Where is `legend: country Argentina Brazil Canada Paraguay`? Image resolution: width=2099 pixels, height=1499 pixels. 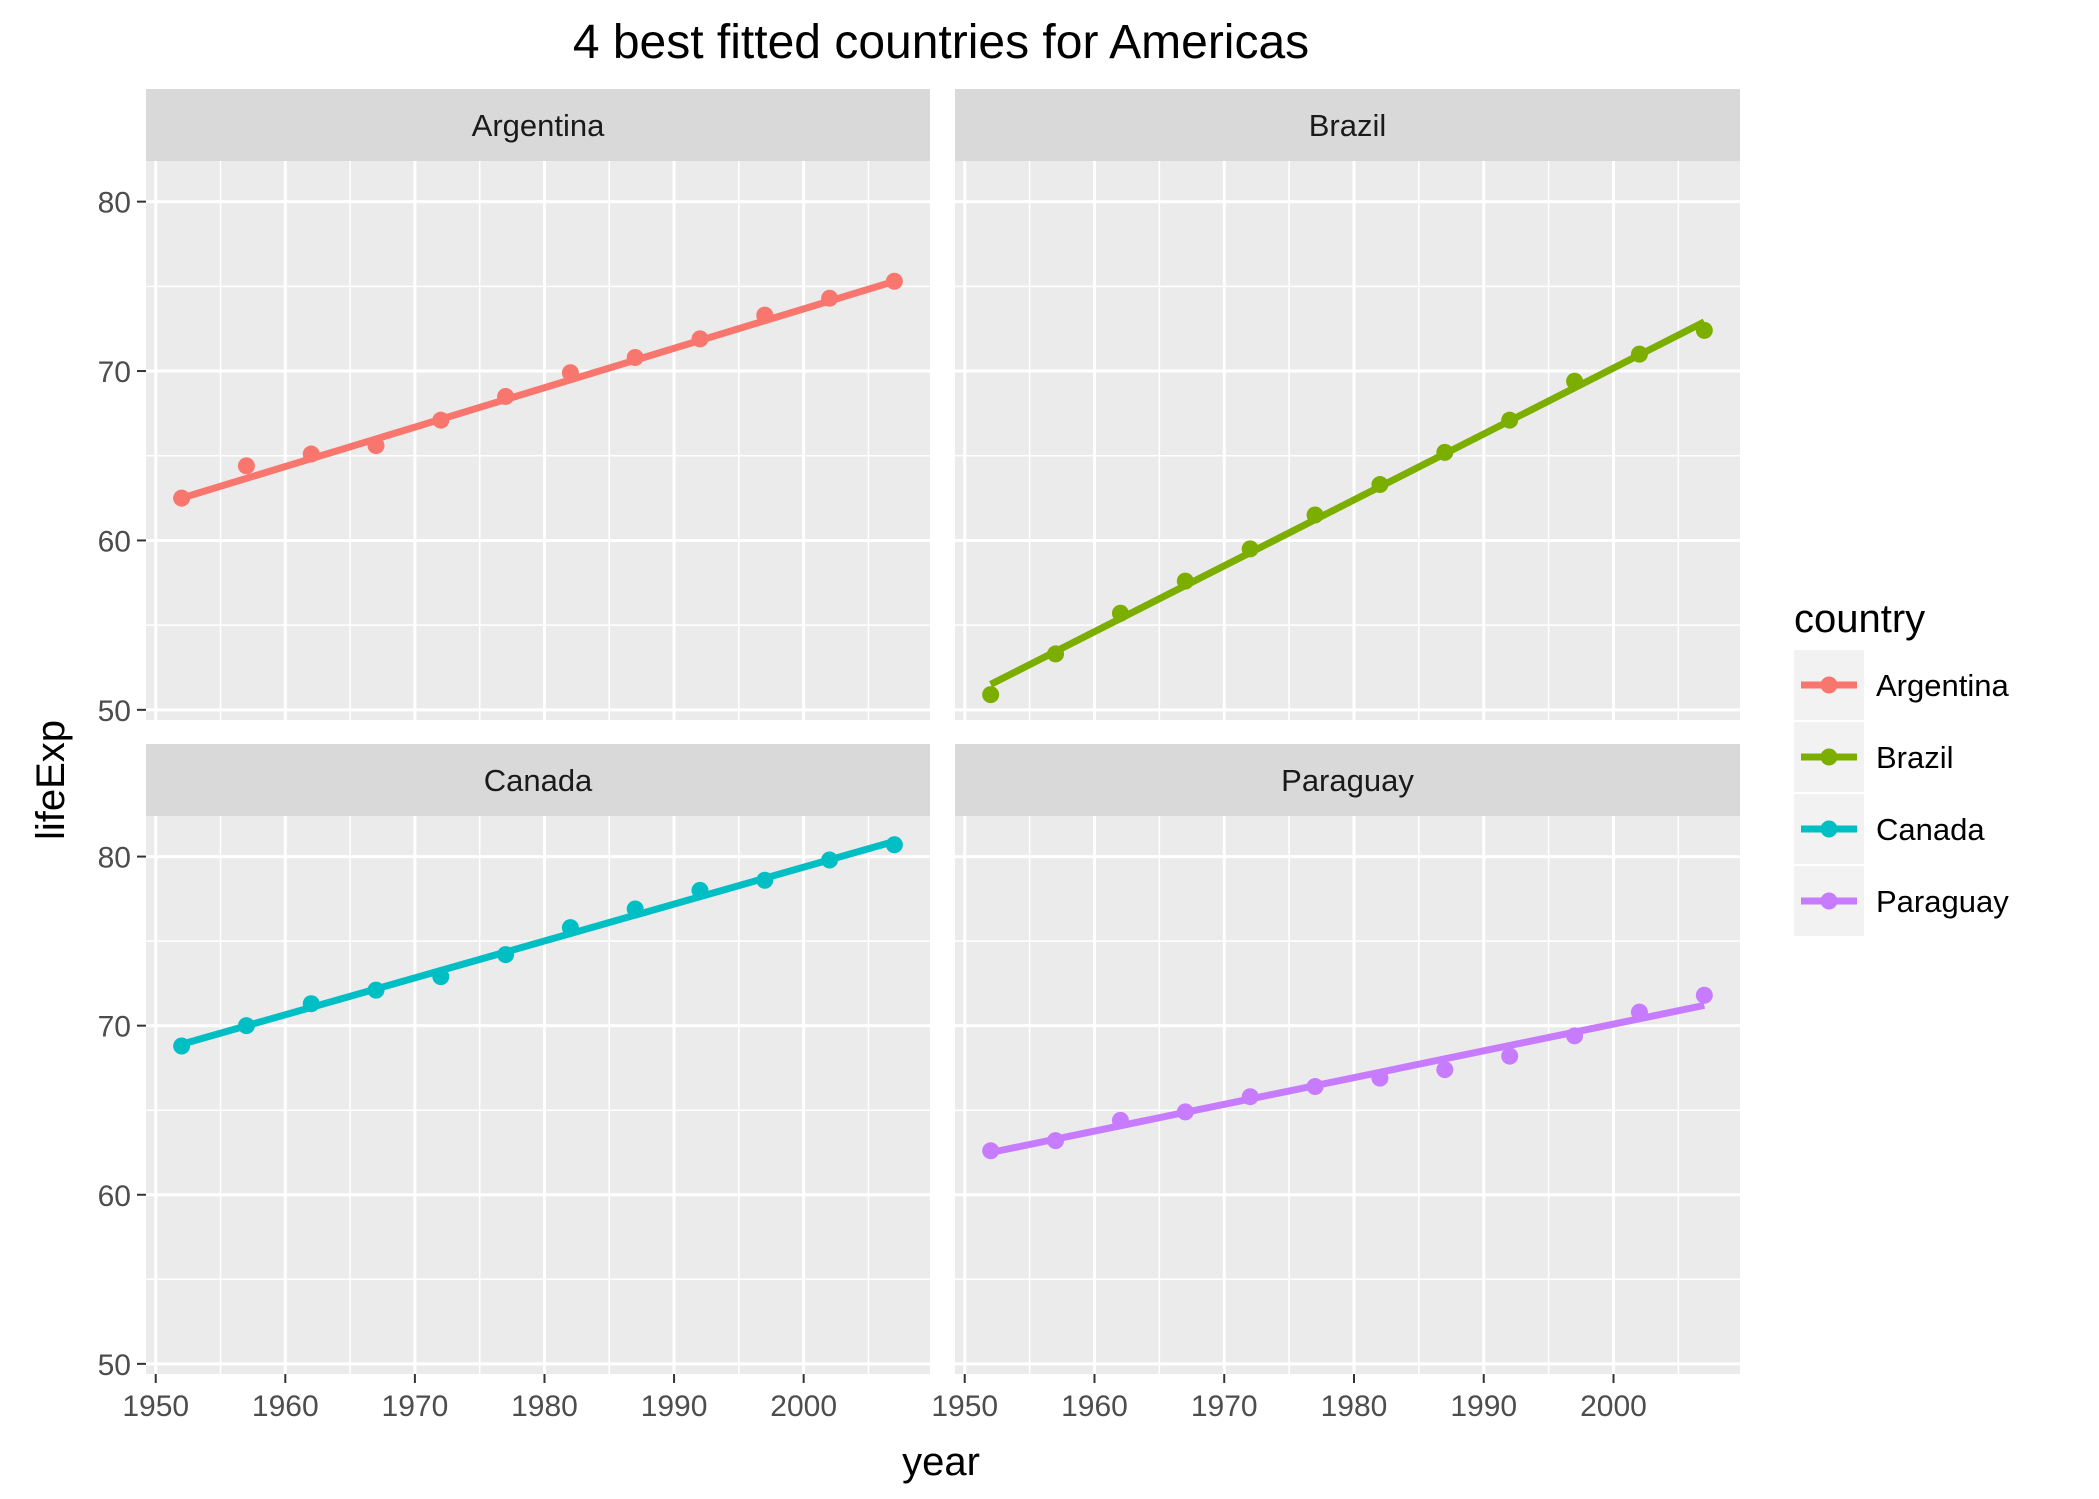
legend: country Argentina Brazil Canada Paraguay is located at coordinates (1901, 766).